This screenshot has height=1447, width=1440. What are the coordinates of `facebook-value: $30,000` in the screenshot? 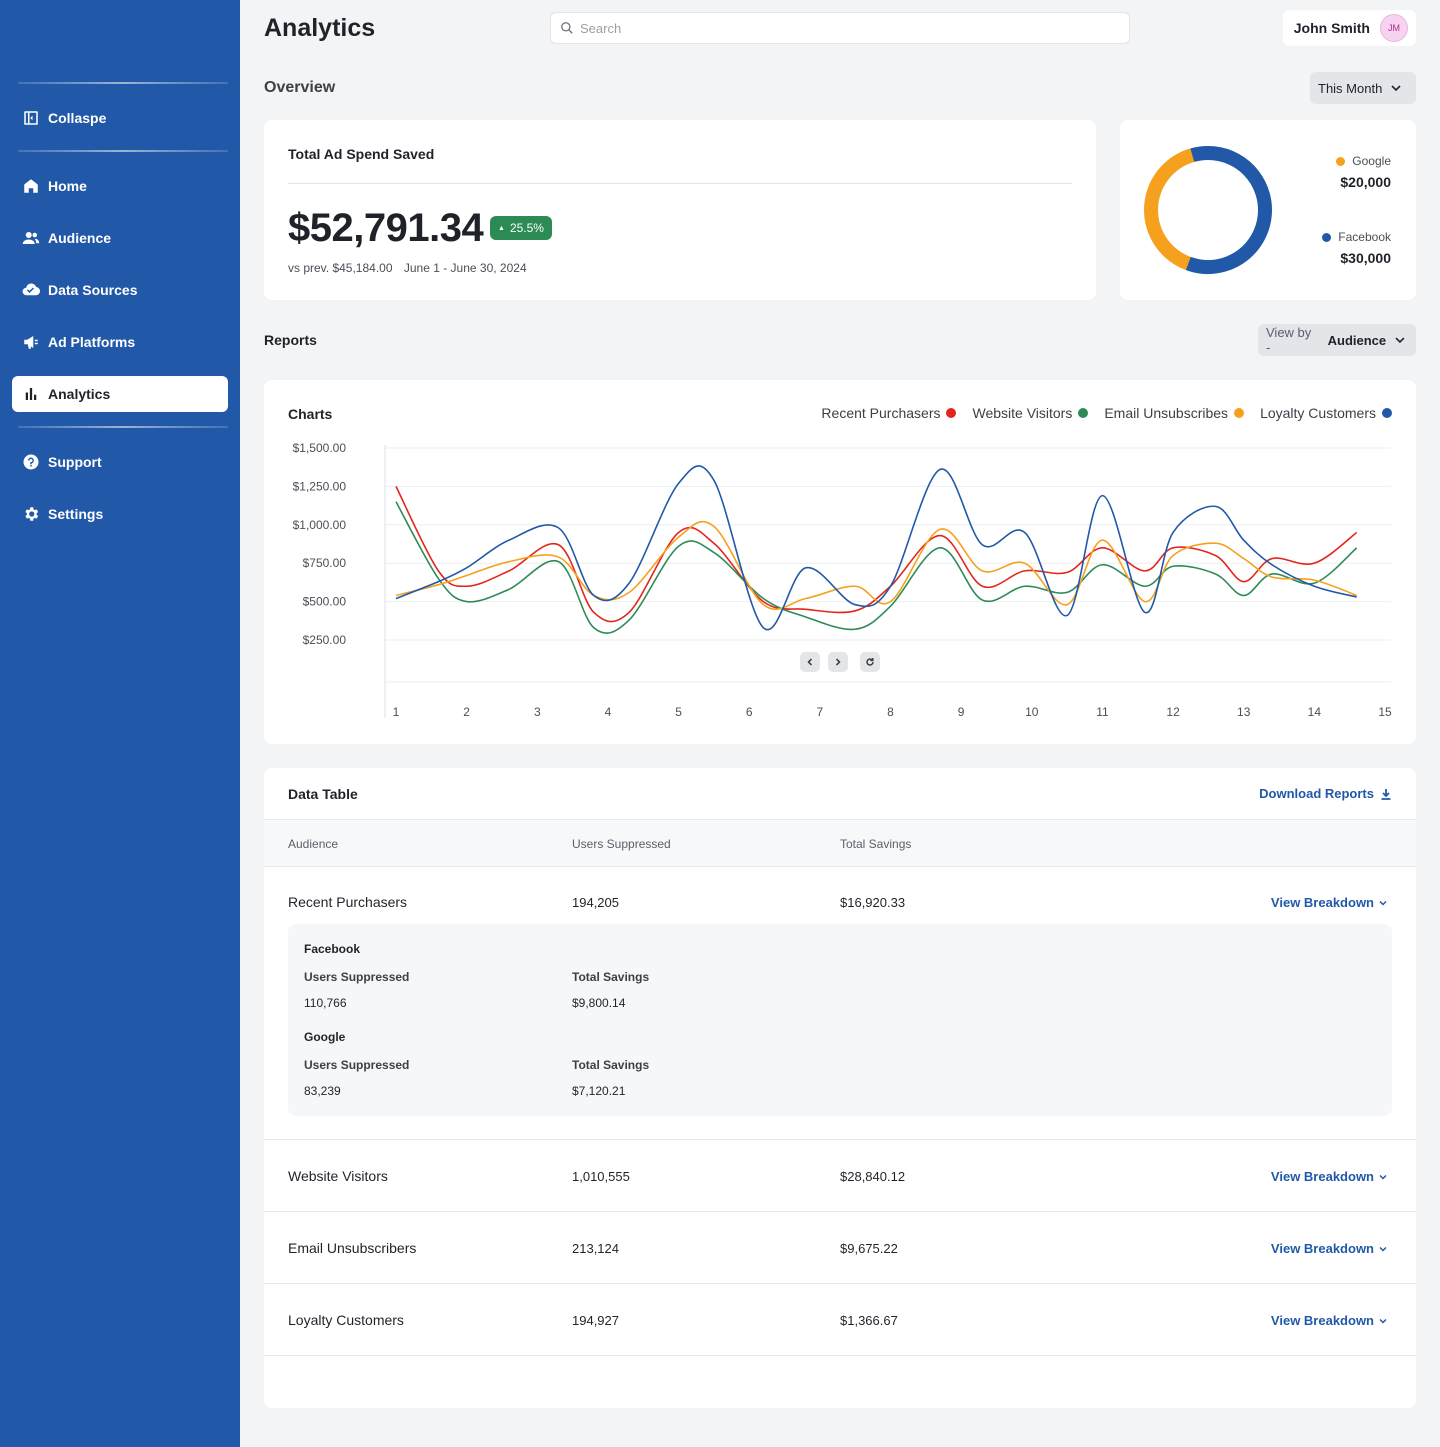 It's located at (1365, 258).